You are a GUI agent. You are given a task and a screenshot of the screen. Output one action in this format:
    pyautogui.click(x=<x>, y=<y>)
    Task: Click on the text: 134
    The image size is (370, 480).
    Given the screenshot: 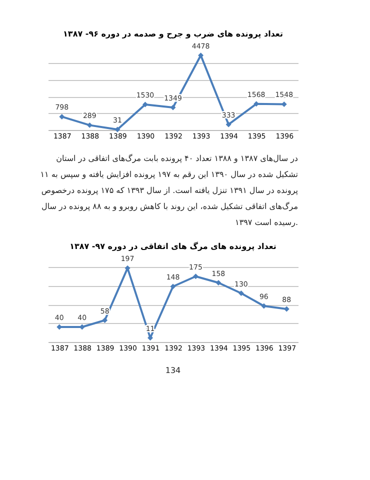 What is the action you would take?
    pyautogui.click(x=173, y=370)
    